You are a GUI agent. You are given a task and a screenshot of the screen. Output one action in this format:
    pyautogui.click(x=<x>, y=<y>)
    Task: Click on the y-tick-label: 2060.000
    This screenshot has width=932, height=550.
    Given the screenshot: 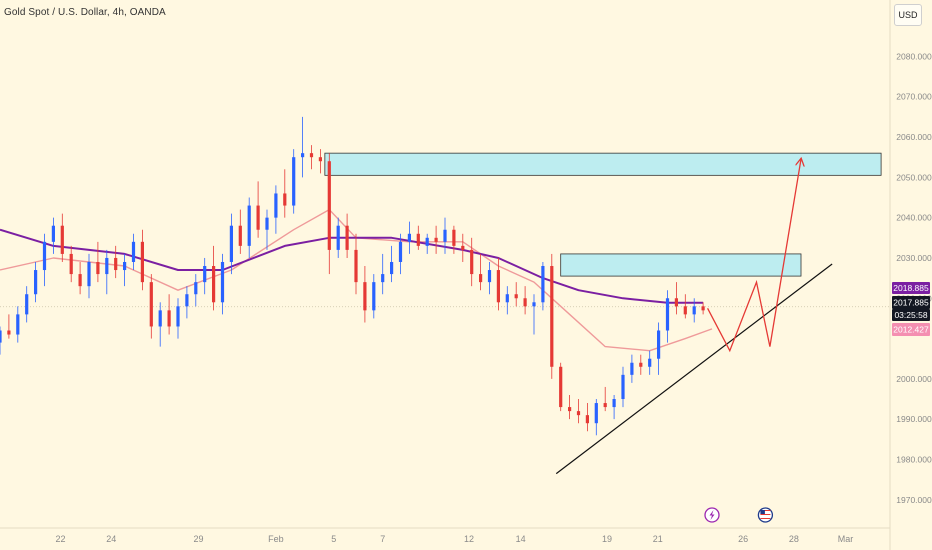 What is the action you would take?
    pyautogui.click(x=914, y=137)
    